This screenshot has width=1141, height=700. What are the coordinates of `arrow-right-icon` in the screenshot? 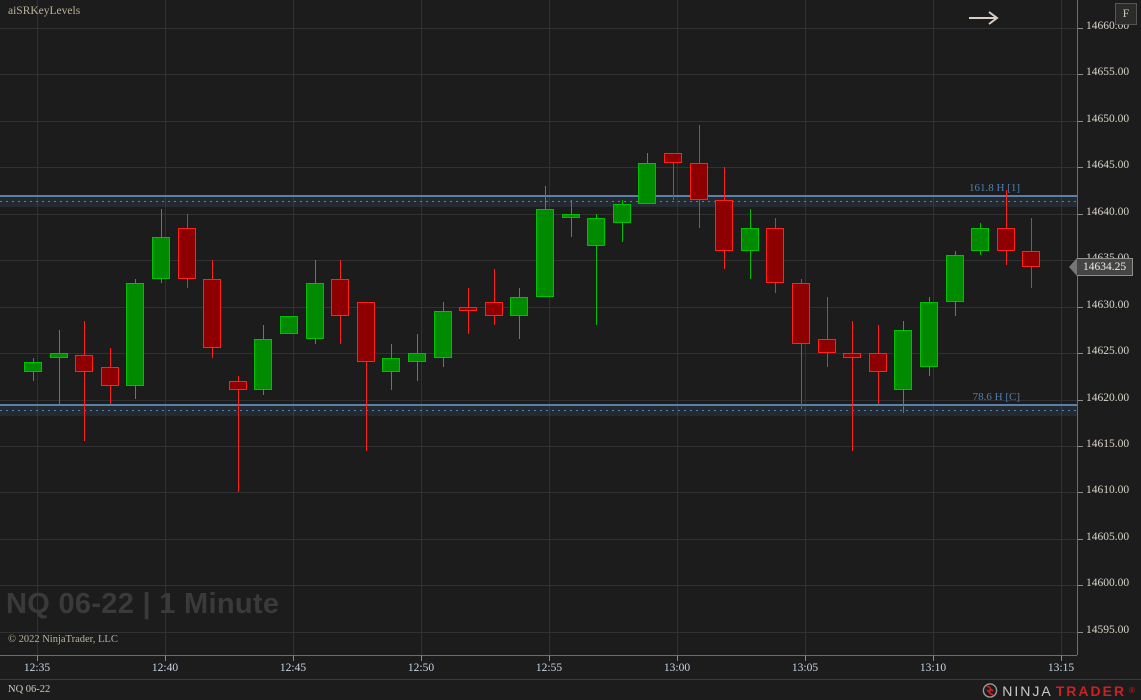 It's located at (984, 18).